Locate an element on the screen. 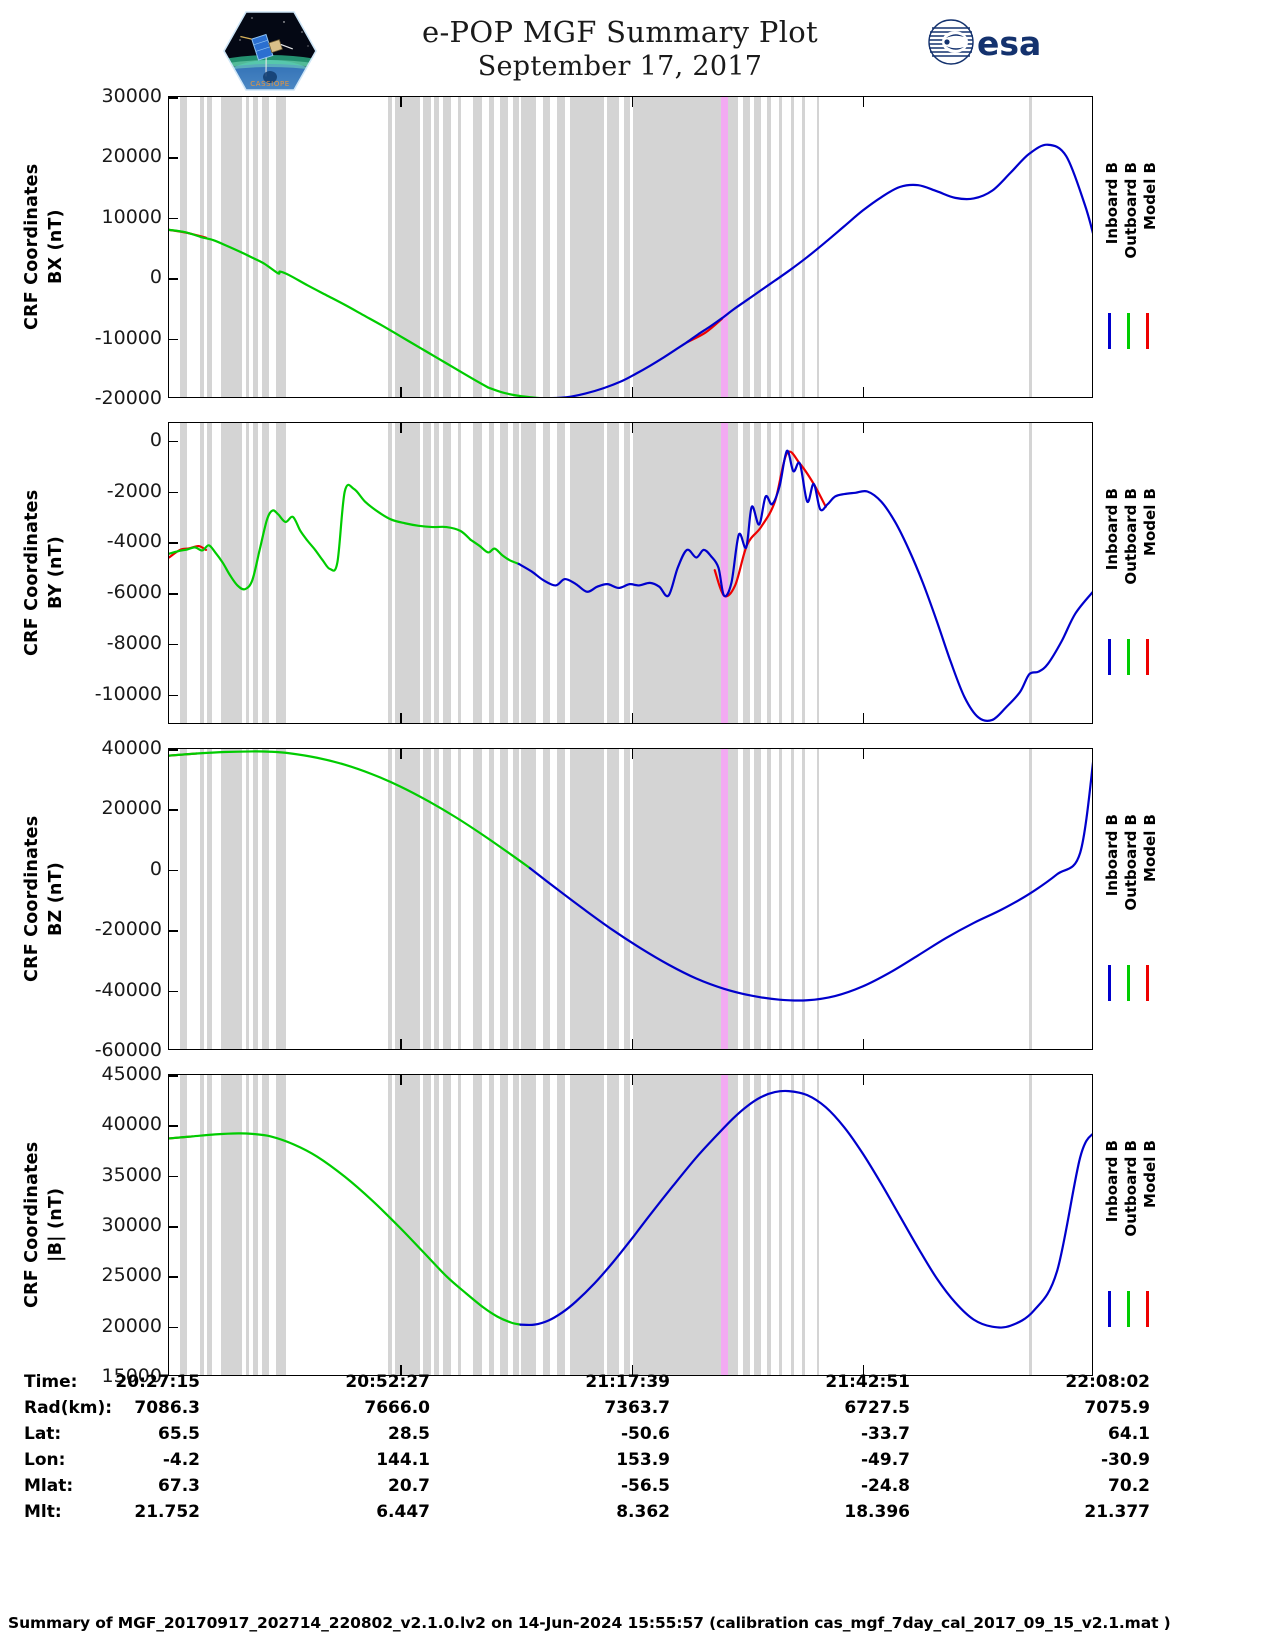  ylabel-bmag: CRF Coordinates is located at coordinates (32, 1225).